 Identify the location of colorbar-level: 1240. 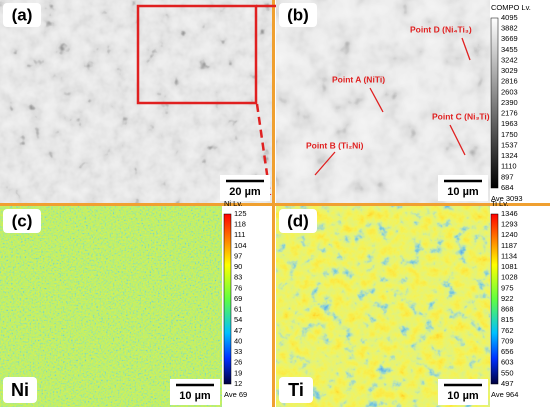
(509, 234).